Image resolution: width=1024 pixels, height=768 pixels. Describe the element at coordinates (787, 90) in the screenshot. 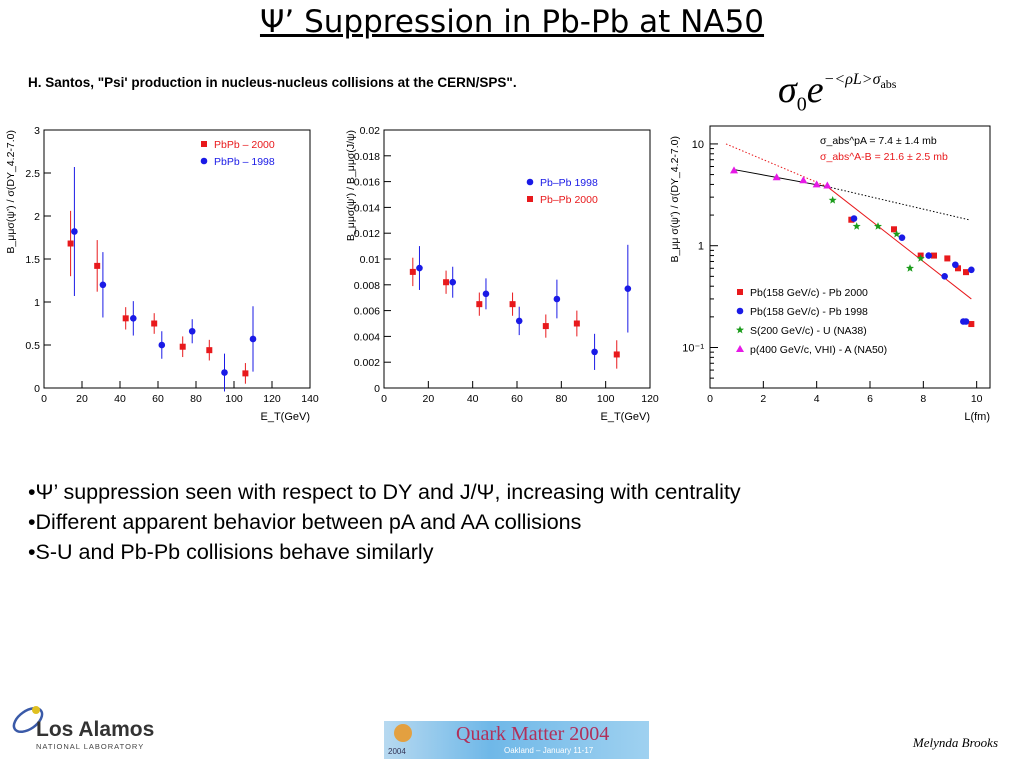

I see `formula-sigma: σ` at that location.